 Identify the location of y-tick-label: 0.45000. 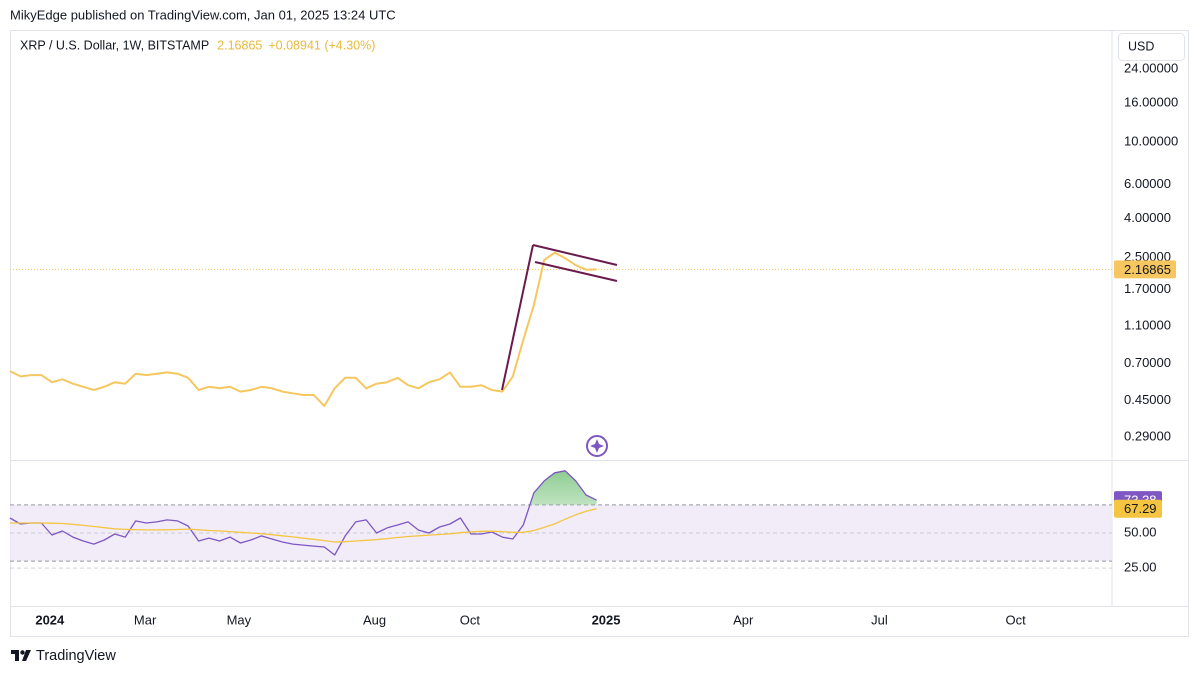
(1147, 399).